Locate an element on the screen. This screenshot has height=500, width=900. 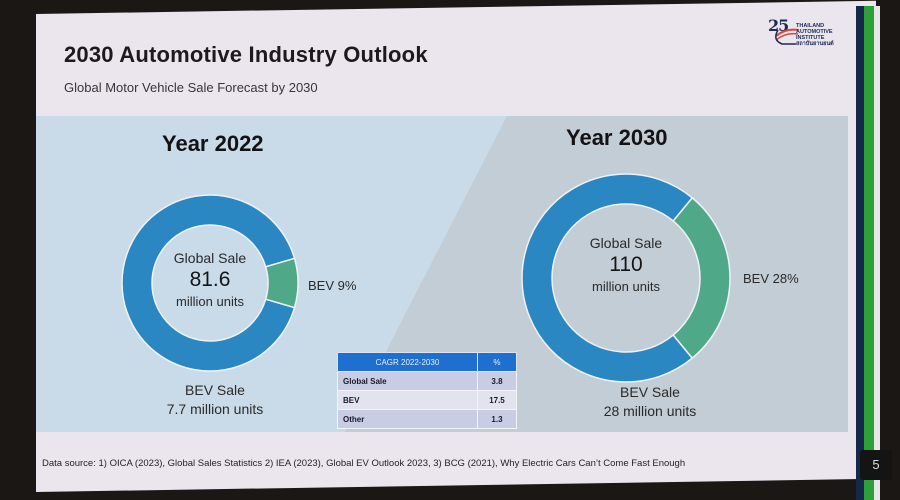
row-value: 1.3 is located at coordinates (497, 419).